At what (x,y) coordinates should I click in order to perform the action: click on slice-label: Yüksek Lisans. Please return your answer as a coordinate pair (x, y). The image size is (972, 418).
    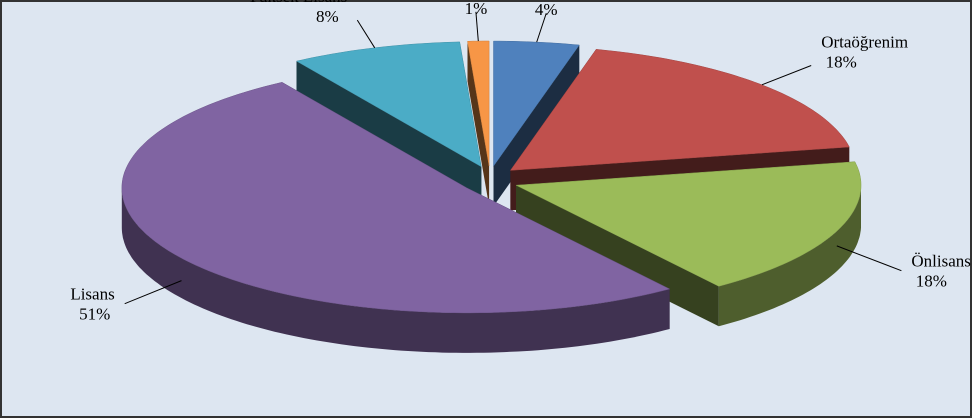
    Looking at the image, I should click on (297, 3).